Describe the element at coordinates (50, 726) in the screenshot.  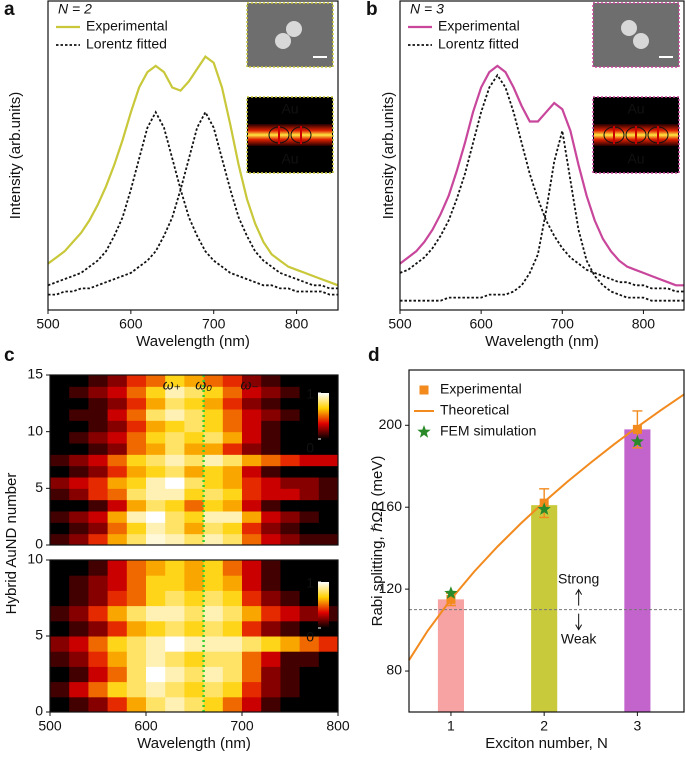
I see `x-tick-label: 500` at that location.